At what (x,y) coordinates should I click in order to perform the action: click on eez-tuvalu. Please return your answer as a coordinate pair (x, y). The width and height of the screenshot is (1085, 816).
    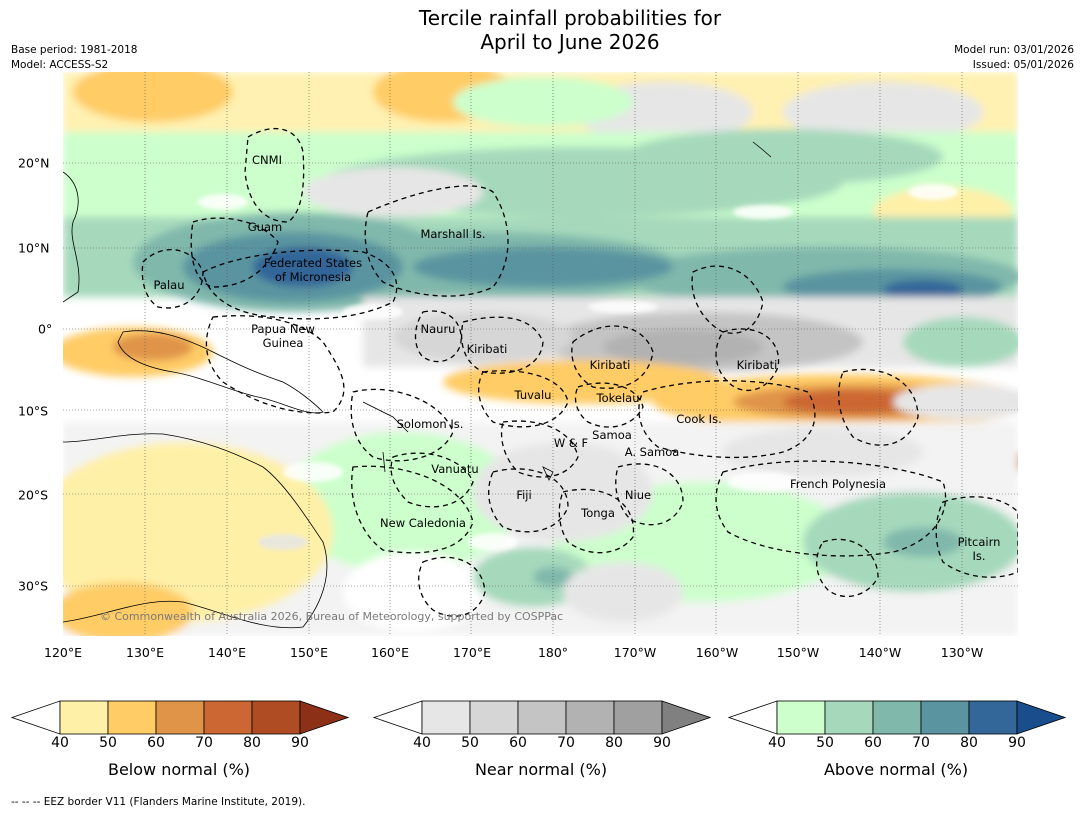
    Looking at the image, I should click on (523, 399).